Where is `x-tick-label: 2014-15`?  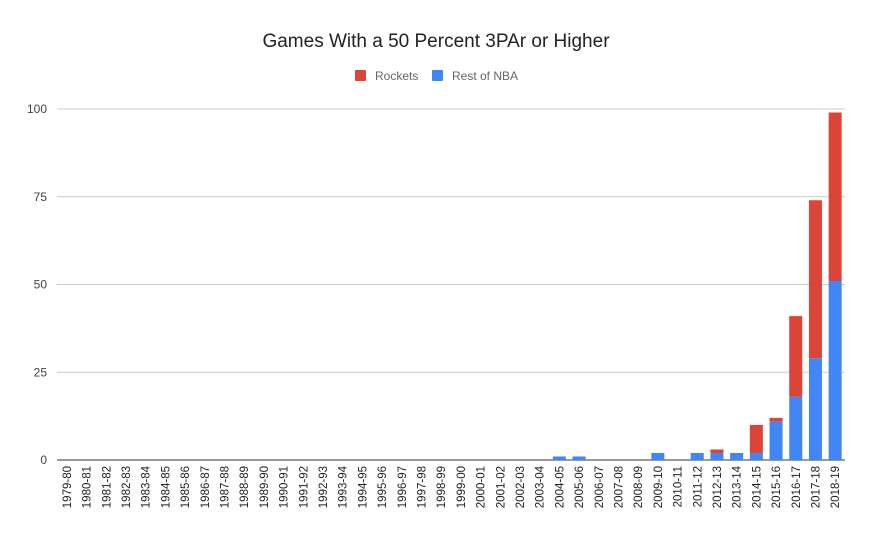 x-tick-label: 2014-15 is located at coordinates (757, 487).